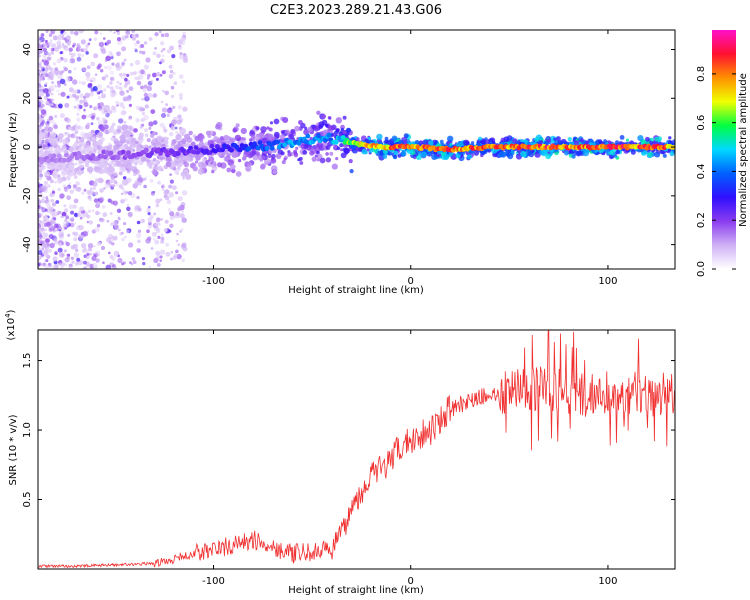 This screenshot has width=750, height=600. Describe the element at coordinates (27, 49) in the screenshot. I see `y-tick-label: 40` at that location.